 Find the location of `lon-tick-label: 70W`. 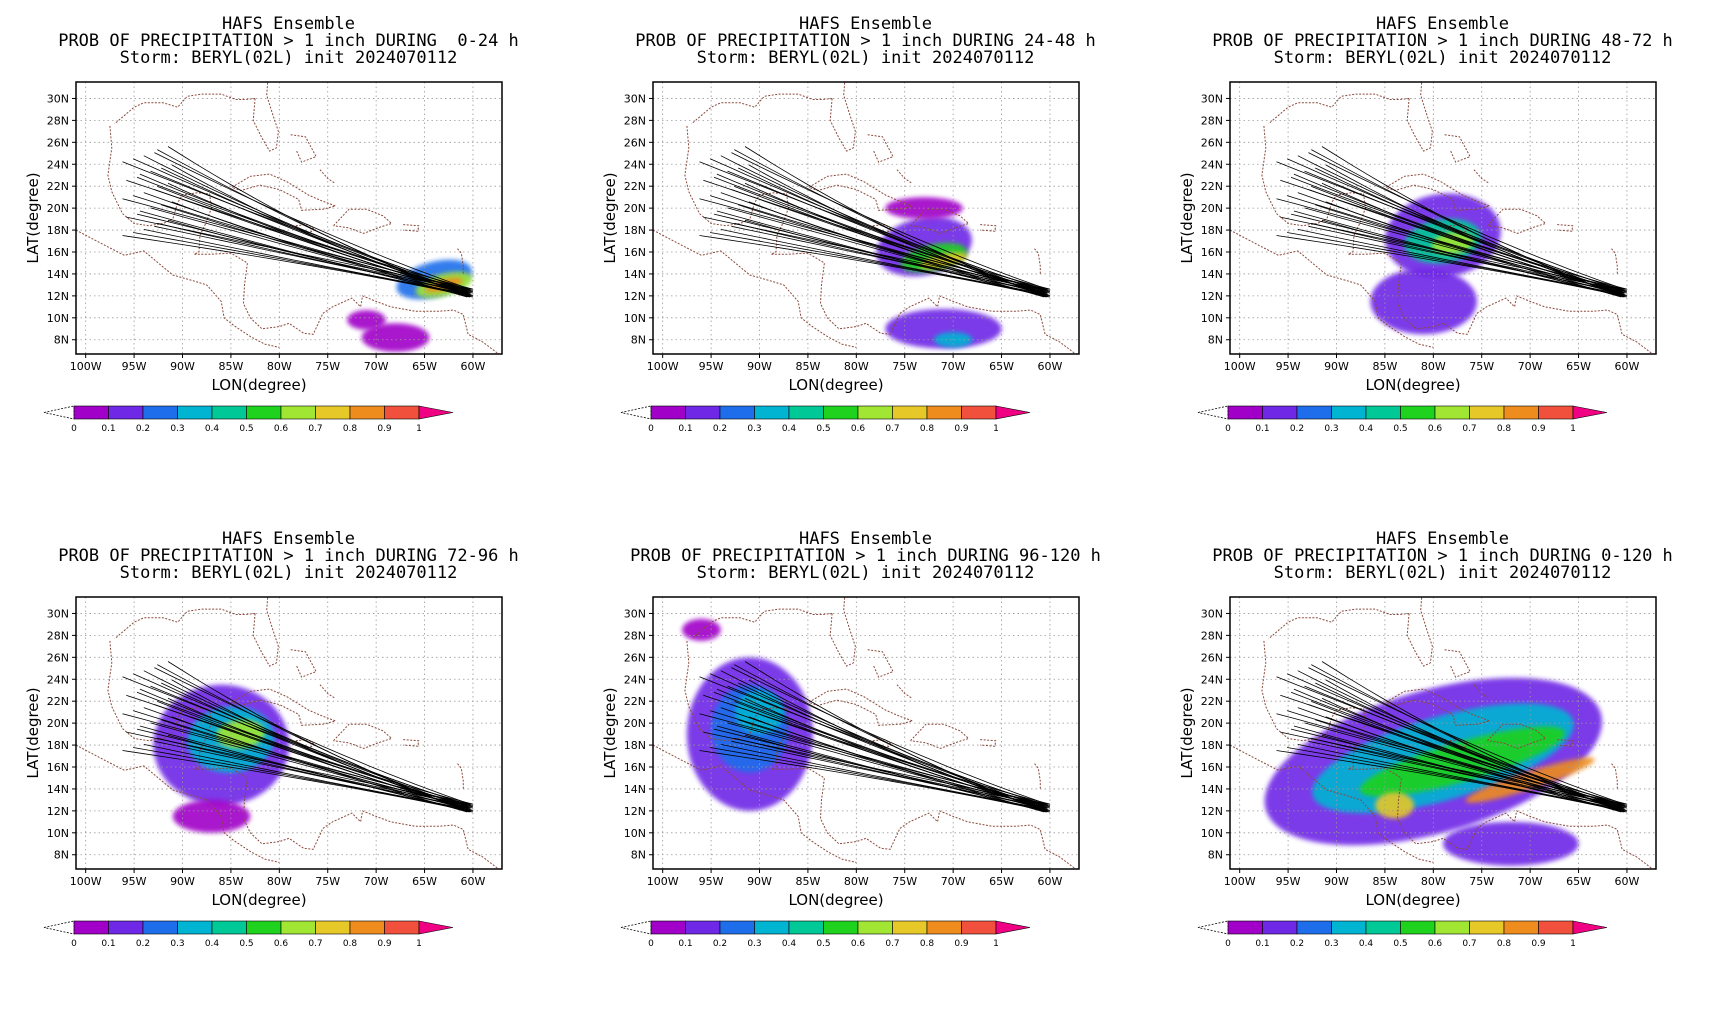

lon-tick-label: 70W is located at coordinates (1530, 366).